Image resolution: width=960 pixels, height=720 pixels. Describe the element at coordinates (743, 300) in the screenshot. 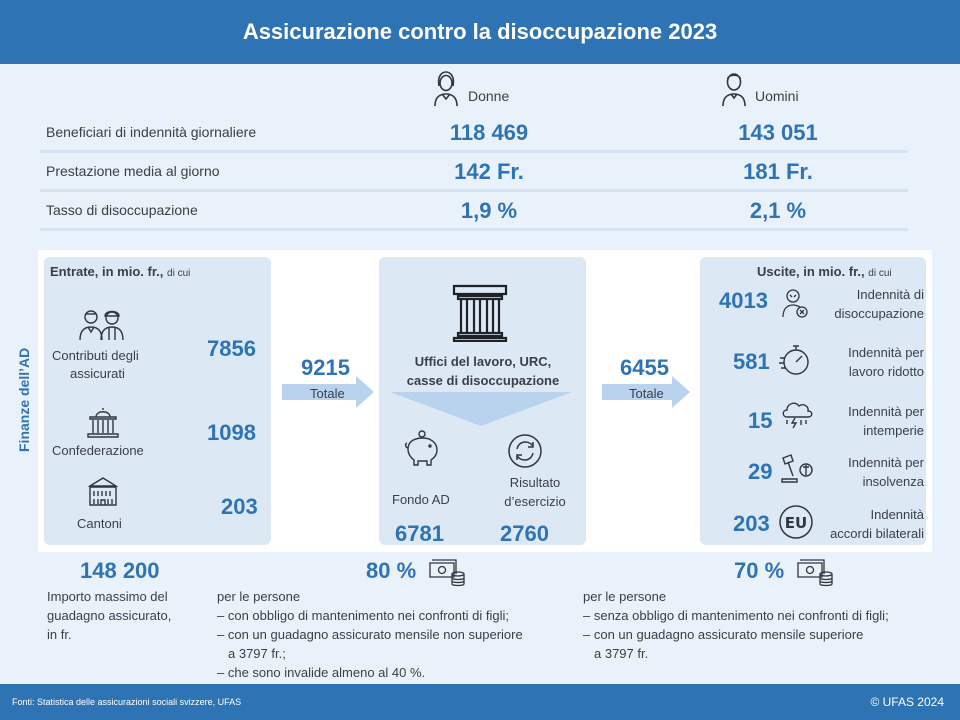

I see `expense-value-disoccupazione: 4013` at that location.